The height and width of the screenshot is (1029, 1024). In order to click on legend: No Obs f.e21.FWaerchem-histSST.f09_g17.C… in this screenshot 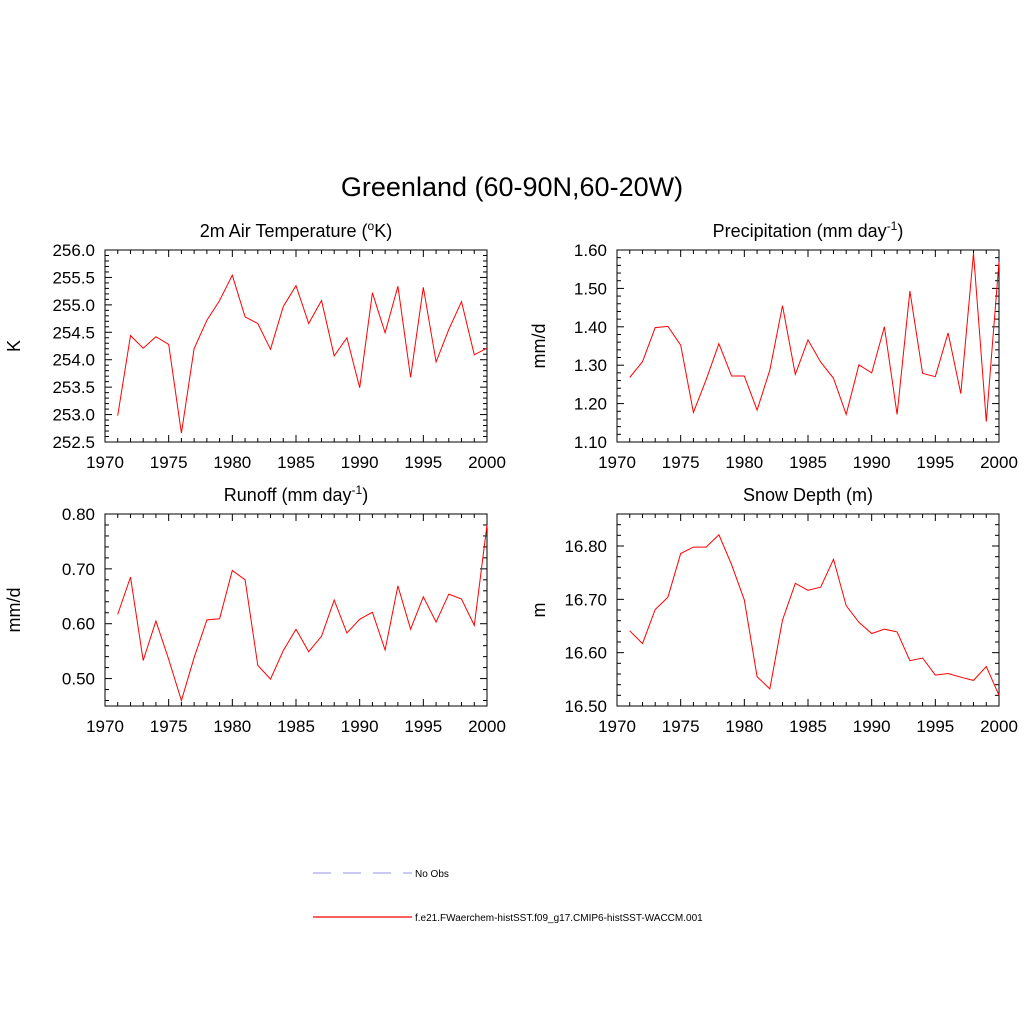, I will do `click(508, 896)`.